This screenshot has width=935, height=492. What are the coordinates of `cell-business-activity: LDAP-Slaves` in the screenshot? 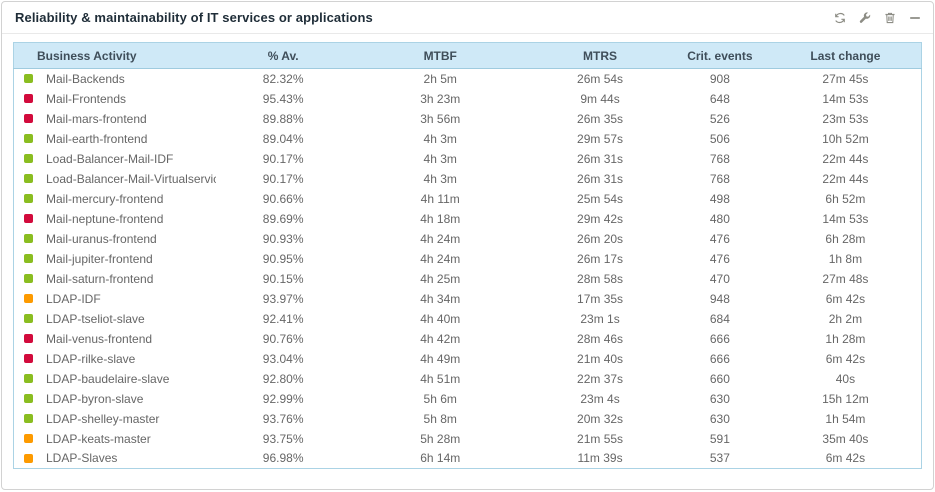 It's located at (115, 459).